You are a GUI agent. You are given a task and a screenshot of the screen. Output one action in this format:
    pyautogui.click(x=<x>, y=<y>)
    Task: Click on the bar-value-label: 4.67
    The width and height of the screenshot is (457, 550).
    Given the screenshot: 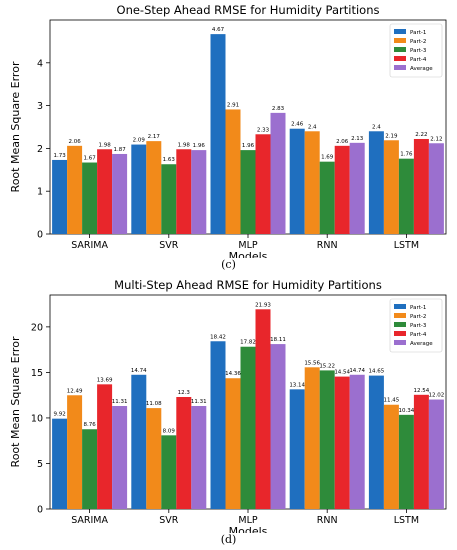 What is the action you would take?
    pyautogui.click(x=218, y=30)
    